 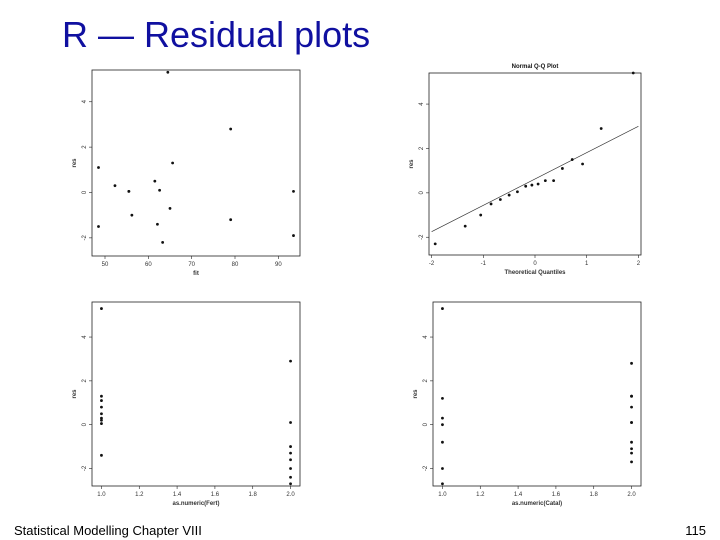 What do you see at coordinates (695, 530) in the screenshot?
I see `footer-page-number: 115` at bounding box center [695, 530].